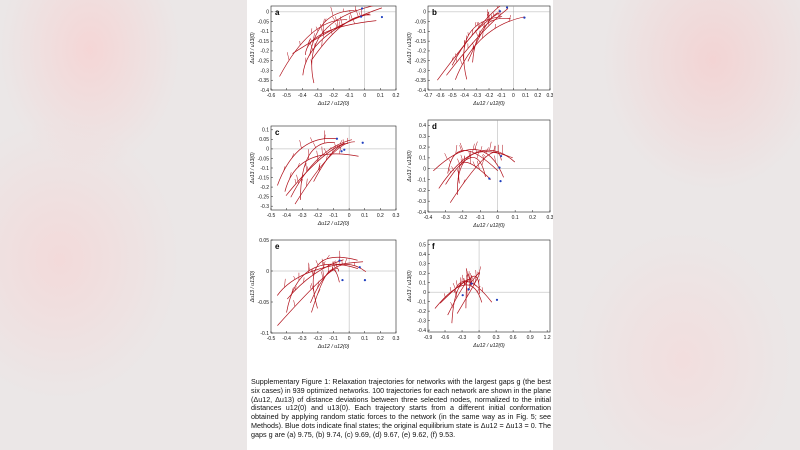 The height and width of the screenshot is (450, 800). Describe the element at coordinates (434, 12) in the screenshot. I see `panel-label: b` at that location.